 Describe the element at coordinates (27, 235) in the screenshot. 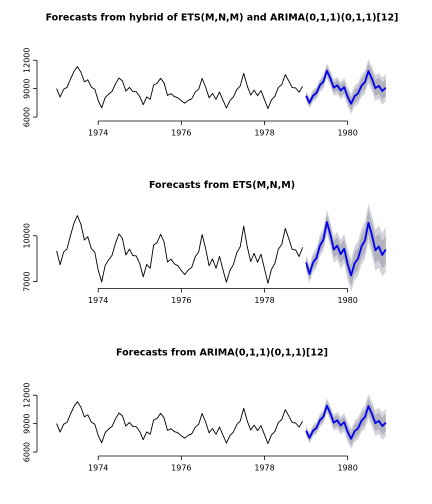

I see `y-tick-label: 10000` at that location.